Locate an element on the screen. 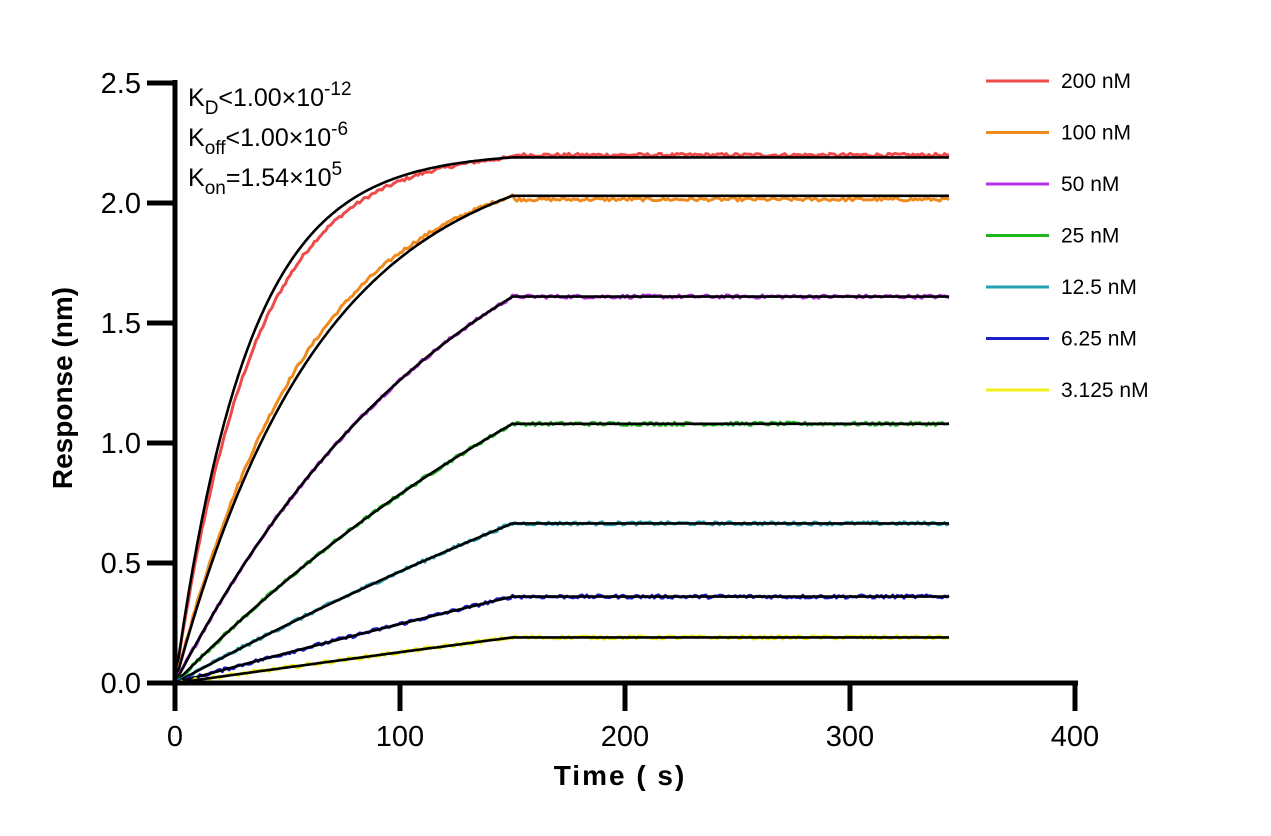 Image resolution: width=1271 pixels, height=836 pixels. constant-exponent: -6 is located at coordinates (339, 129).